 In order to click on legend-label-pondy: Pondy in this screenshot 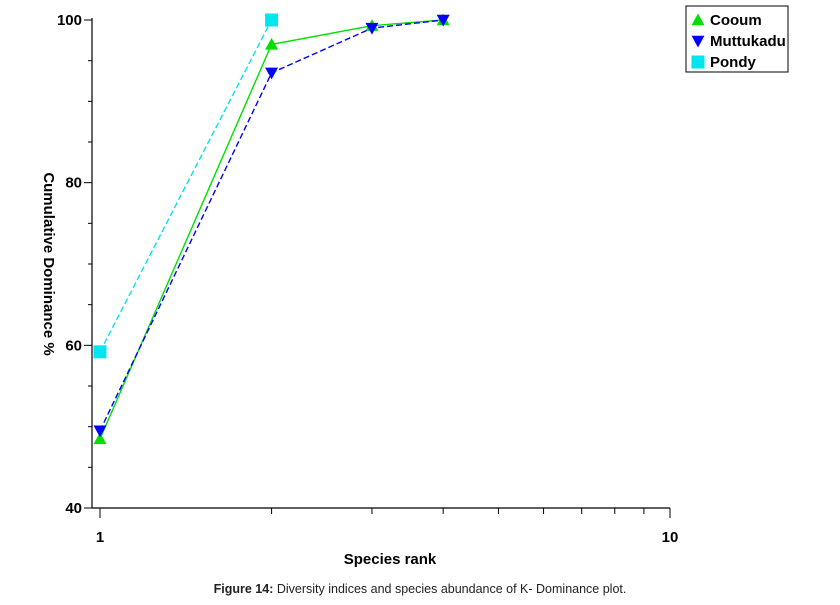, I will do `click(733, 62)`.